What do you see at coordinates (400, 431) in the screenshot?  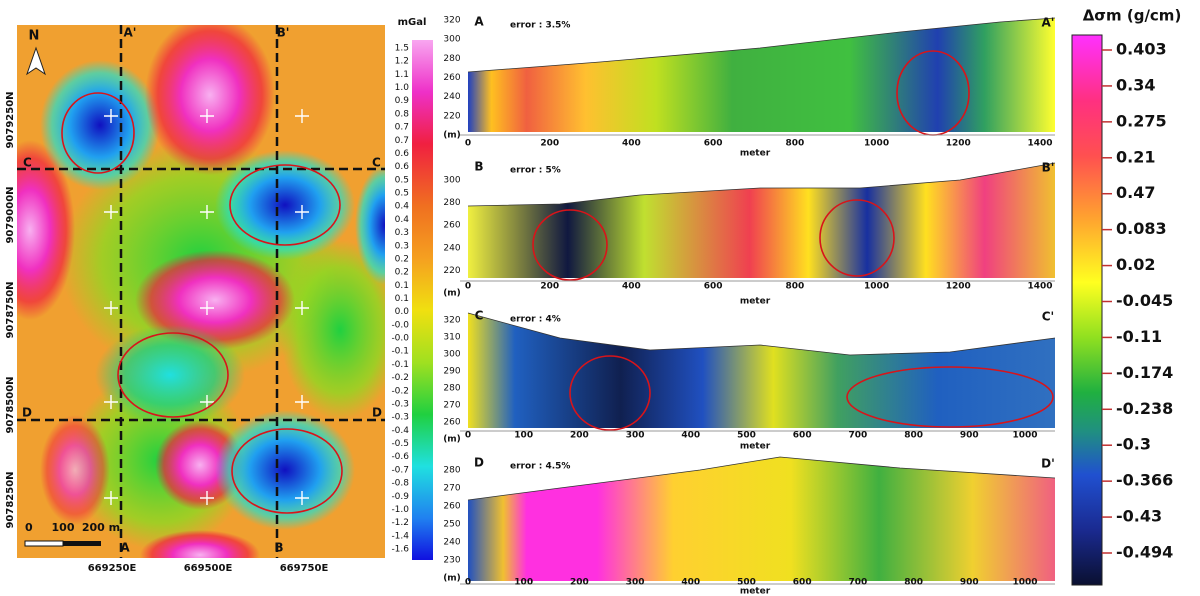 I see `colorbar-label: -0.4` at bounding box center [400, 431].